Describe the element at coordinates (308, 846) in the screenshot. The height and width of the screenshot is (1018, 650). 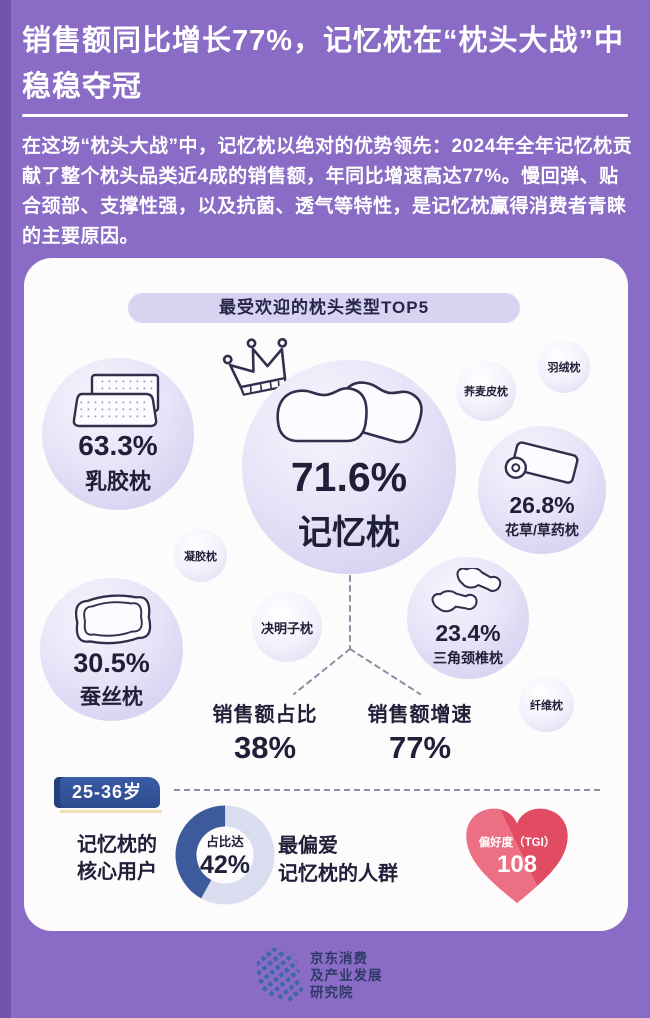
I see `preference-line1: 最偏爱` at that location.